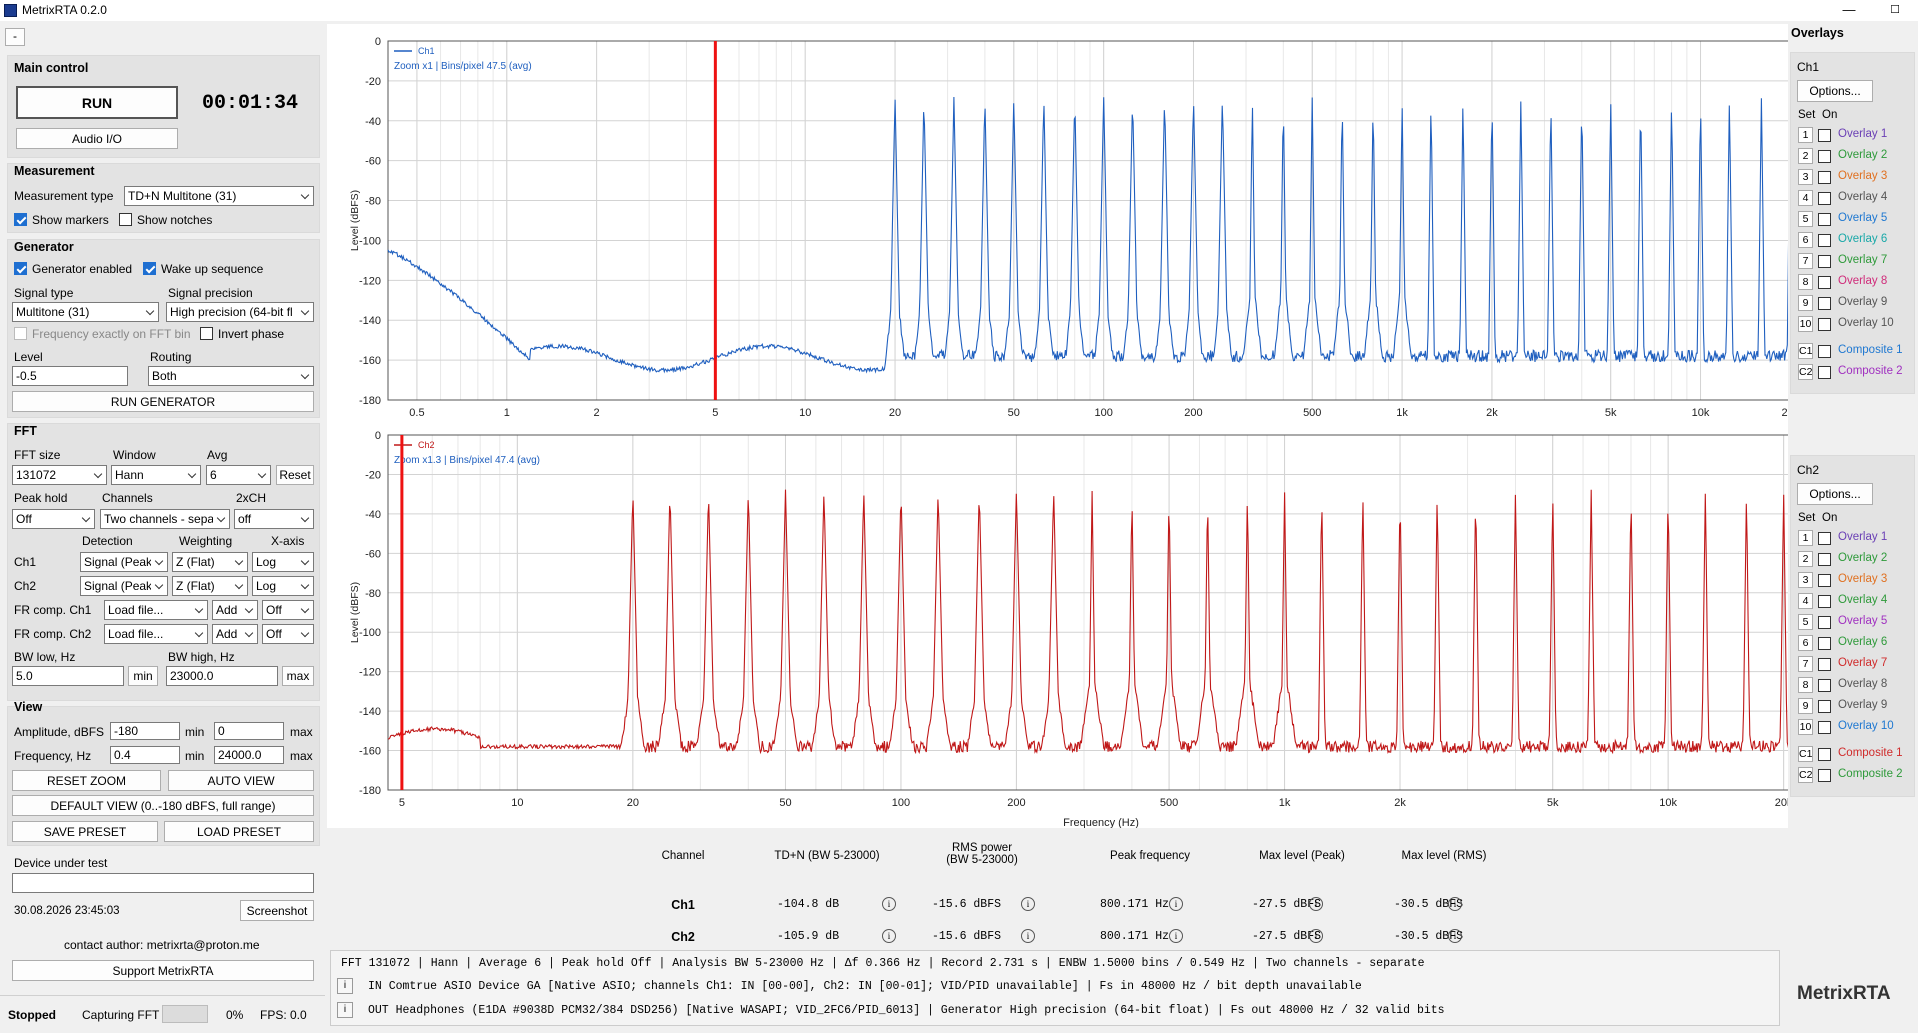 This screenshot has height=1033, width=1918. I want to click on bw-low-min-button: min, so click(143, 676).